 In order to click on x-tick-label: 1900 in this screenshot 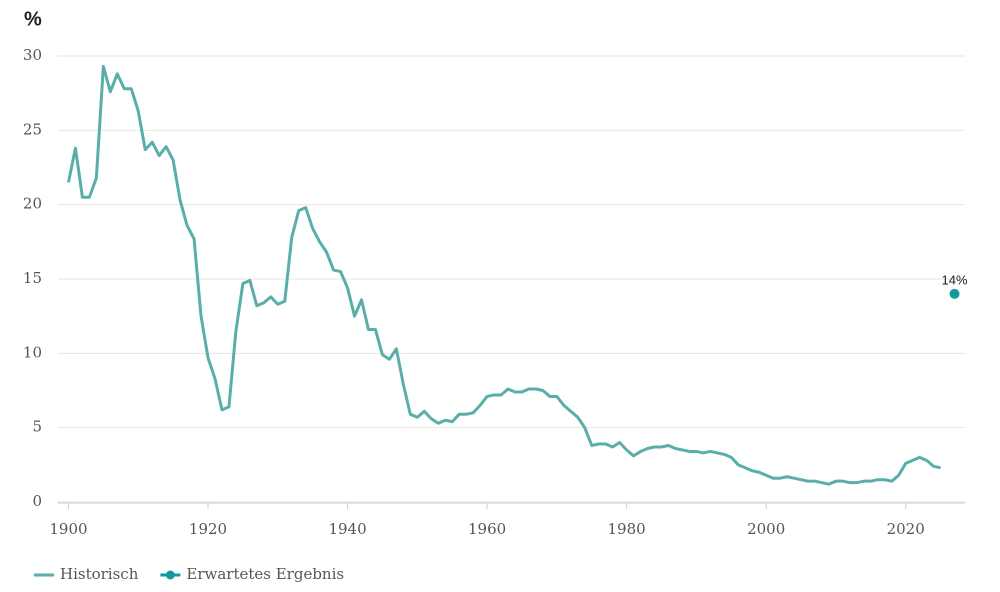, I will do `click(68, 529)`.